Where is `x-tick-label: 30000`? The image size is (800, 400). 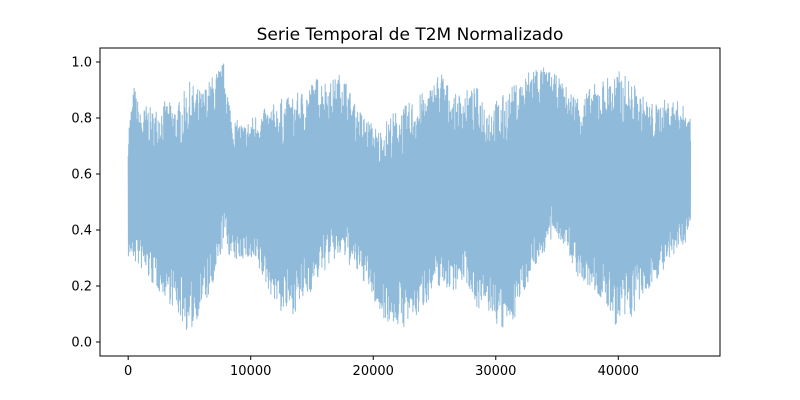
x-tick-label: 30000 is located at coordinates (495, 371).